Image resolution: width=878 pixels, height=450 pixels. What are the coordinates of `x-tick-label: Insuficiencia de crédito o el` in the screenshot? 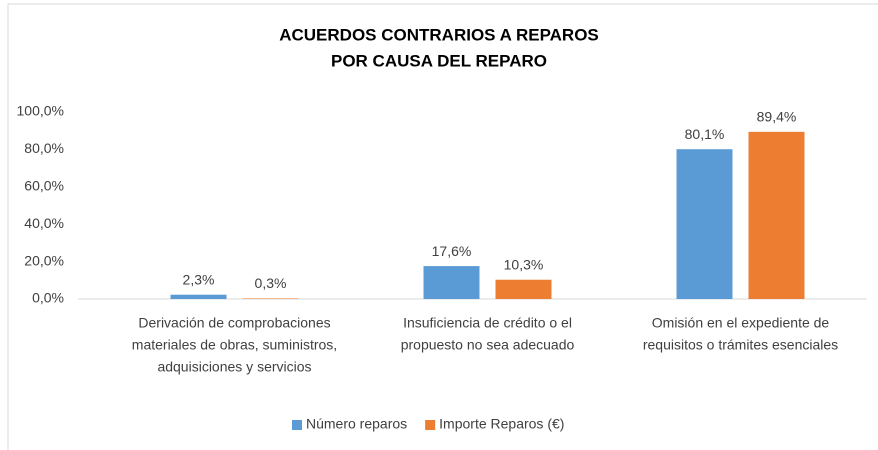 It's located at (487, 323).